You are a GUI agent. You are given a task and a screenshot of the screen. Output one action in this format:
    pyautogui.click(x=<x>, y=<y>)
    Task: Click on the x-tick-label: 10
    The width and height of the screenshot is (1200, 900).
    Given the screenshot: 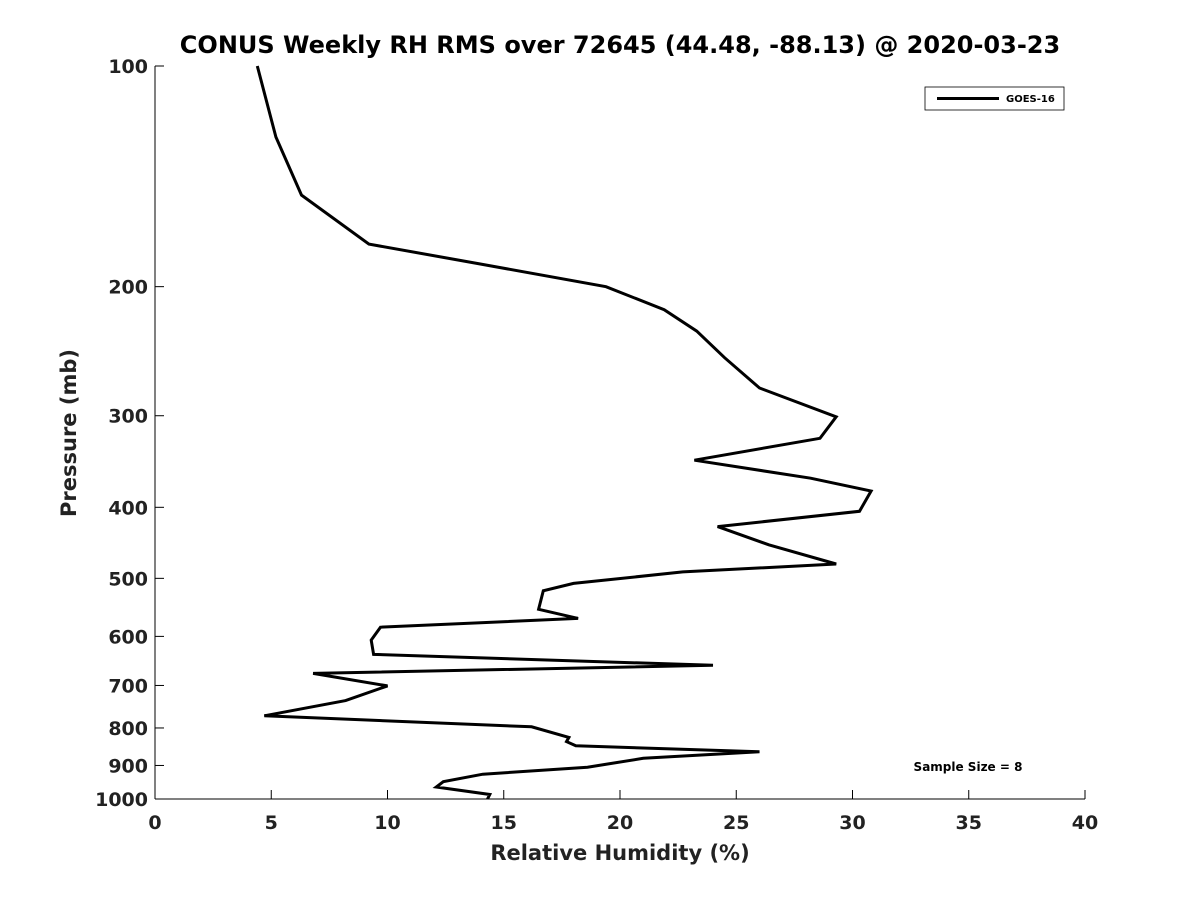 What is the action you would take?
    pyautogui.click(x=387, y=823)
    